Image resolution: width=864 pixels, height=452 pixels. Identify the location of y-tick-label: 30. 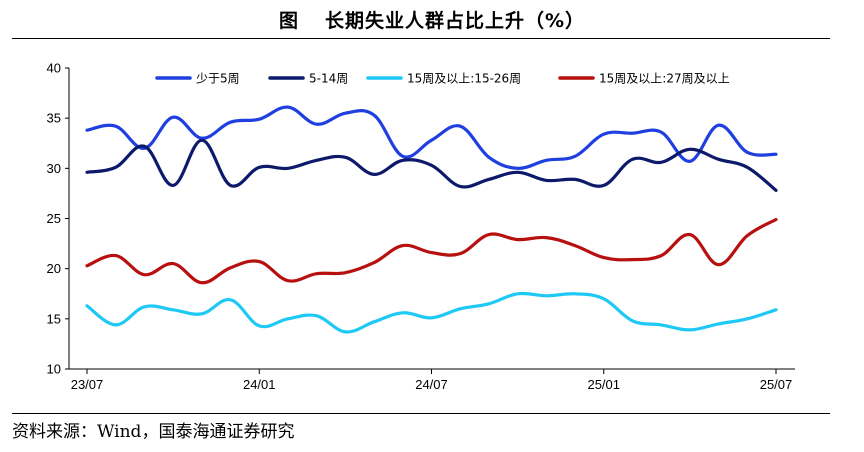
(54, 168).